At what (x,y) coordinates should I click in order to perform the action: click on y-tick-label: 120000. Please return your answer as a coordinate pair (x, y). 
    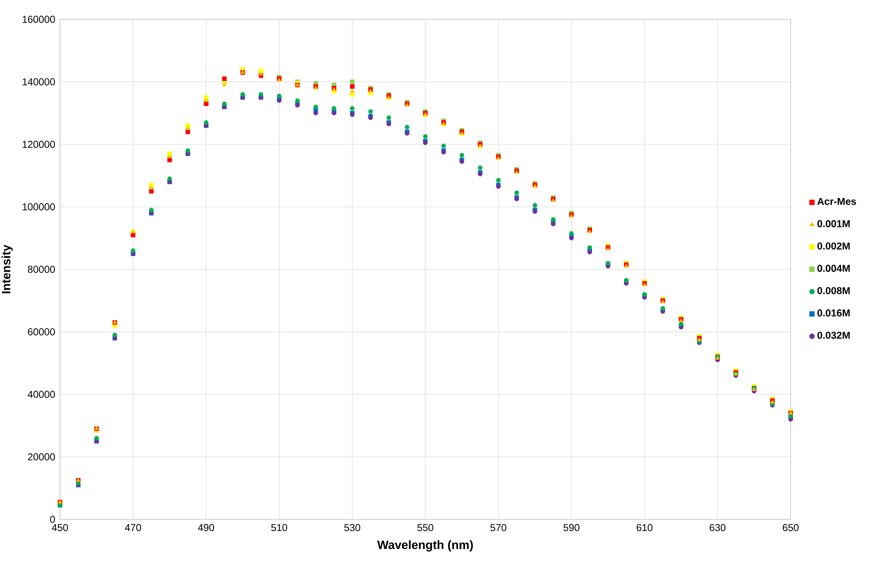
    Looking at the image, I should click on (38, 144).